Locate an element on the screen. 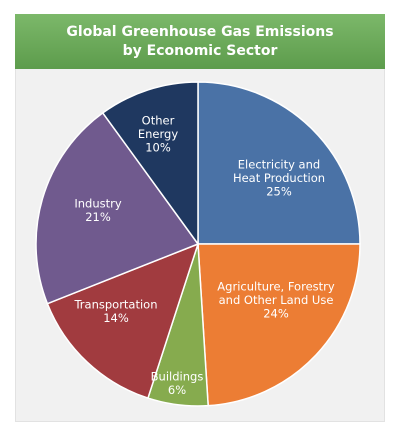 The height and width of the screenshot is (429, 404). pie-slice-label-5: Other Energy 10% is located at coordinates (158, 134).